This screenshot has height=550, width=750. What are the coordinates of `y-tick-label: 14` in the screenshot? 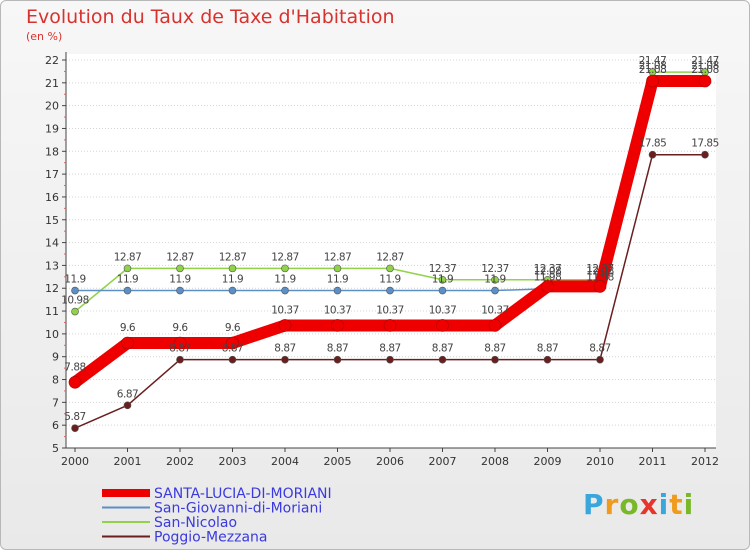 It's located at (52, 243).